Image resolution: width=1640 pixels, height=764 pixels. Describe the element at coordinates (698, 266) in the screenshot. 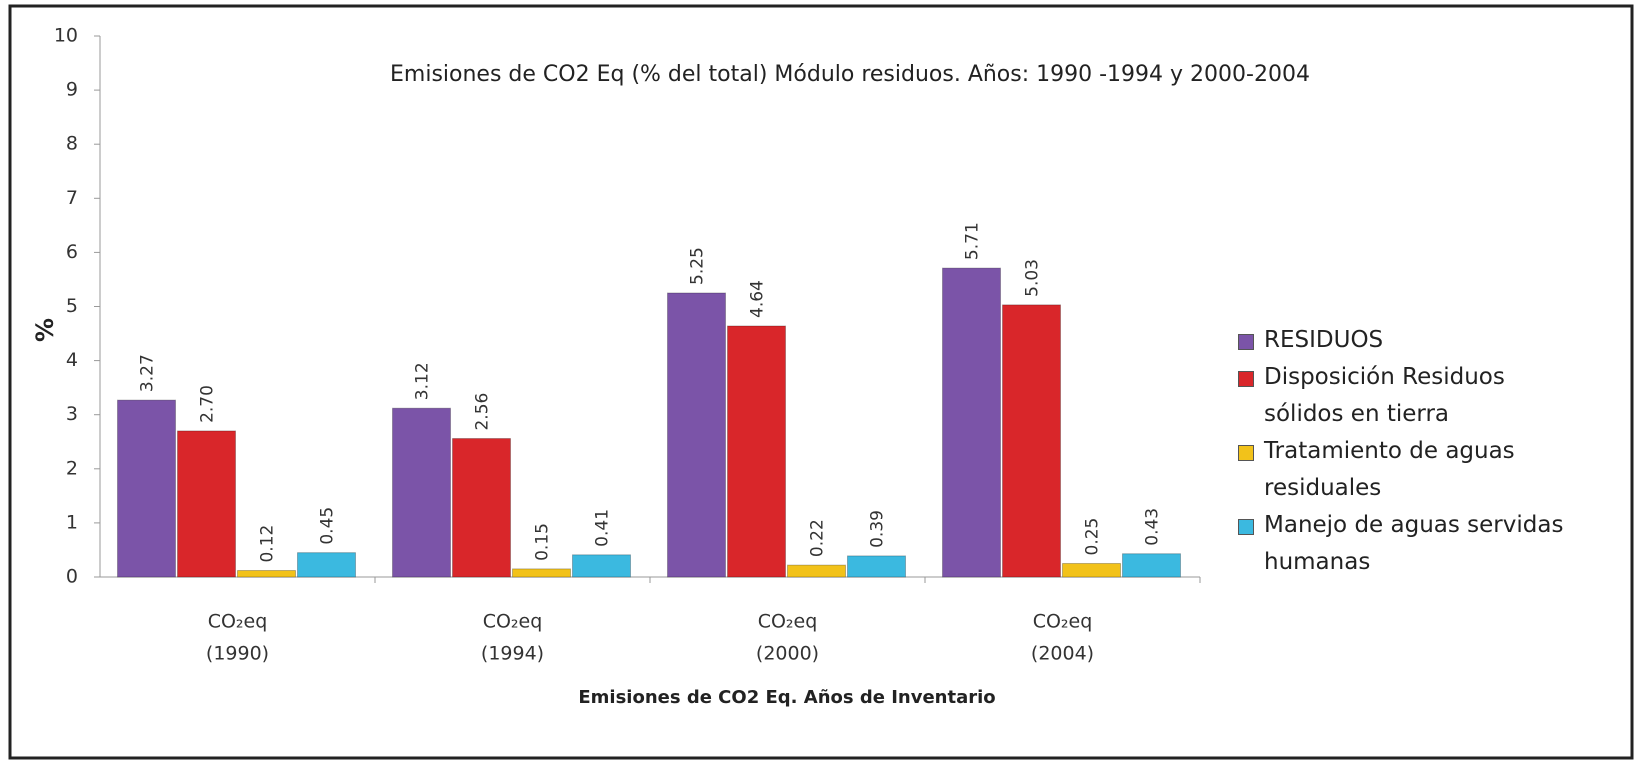

I see `data-label: 5.25` at that location.